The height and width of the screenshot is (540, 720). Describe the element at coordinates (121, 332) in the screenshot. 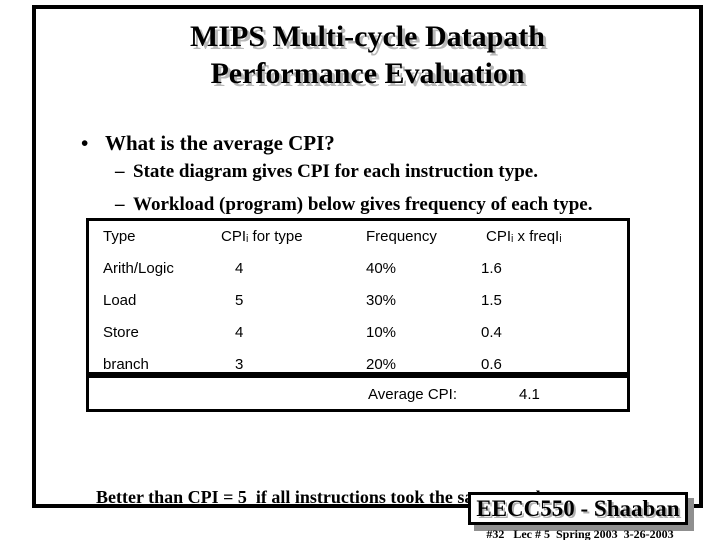

I see `cell-type: Store` at that location.